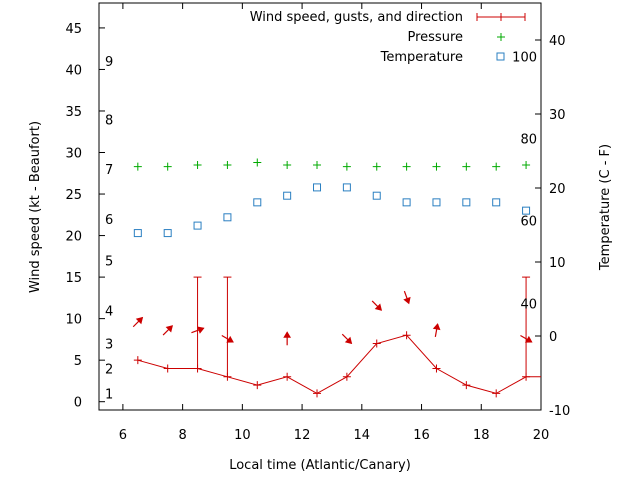 The height and width of the screenshot is (480, 640). I want to click on y-left-tick-label: 40, so click(73, 70).